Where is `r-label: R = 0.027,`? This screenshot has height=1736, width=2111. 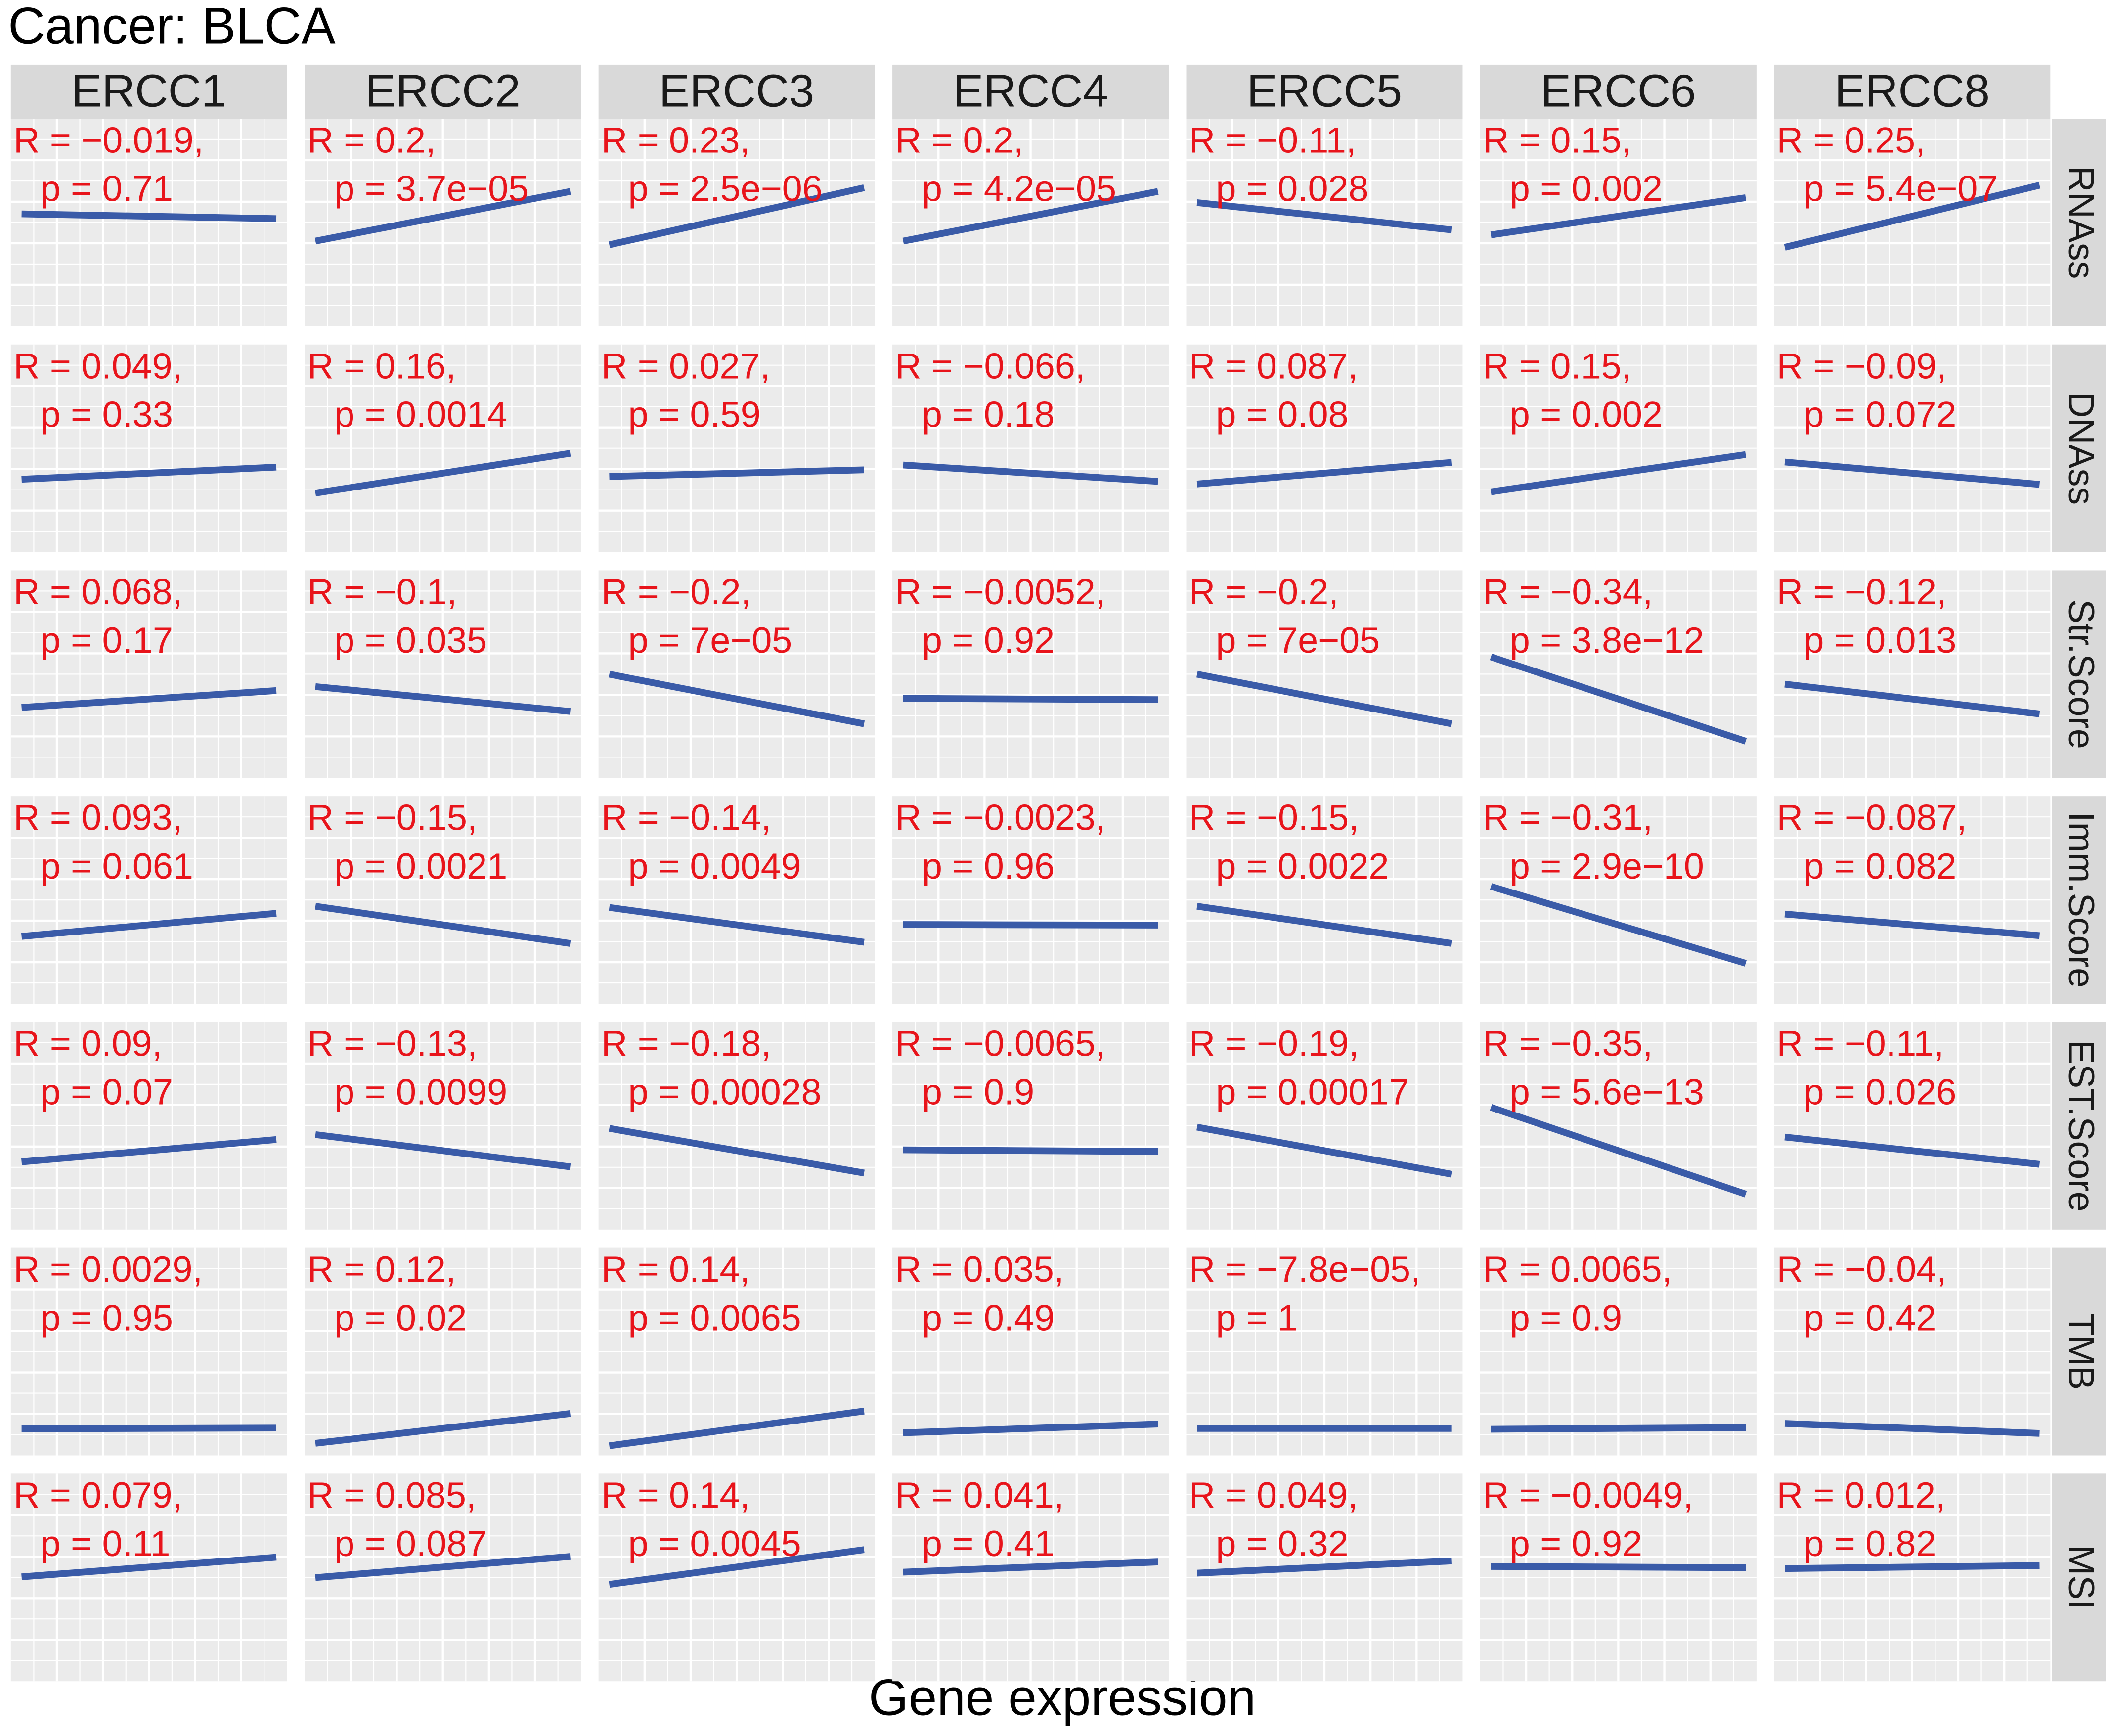 r-label: R = 0.027, is located at coordinates (685, 365).